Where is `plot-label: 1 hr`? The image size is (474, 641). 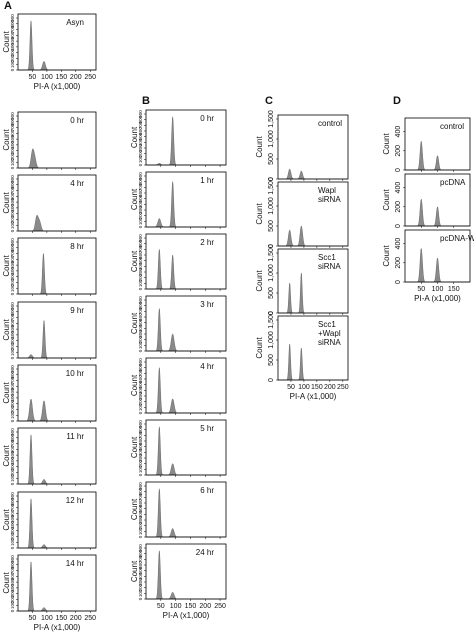 plot-label: 1 hr is located at coordinates (207, 180).